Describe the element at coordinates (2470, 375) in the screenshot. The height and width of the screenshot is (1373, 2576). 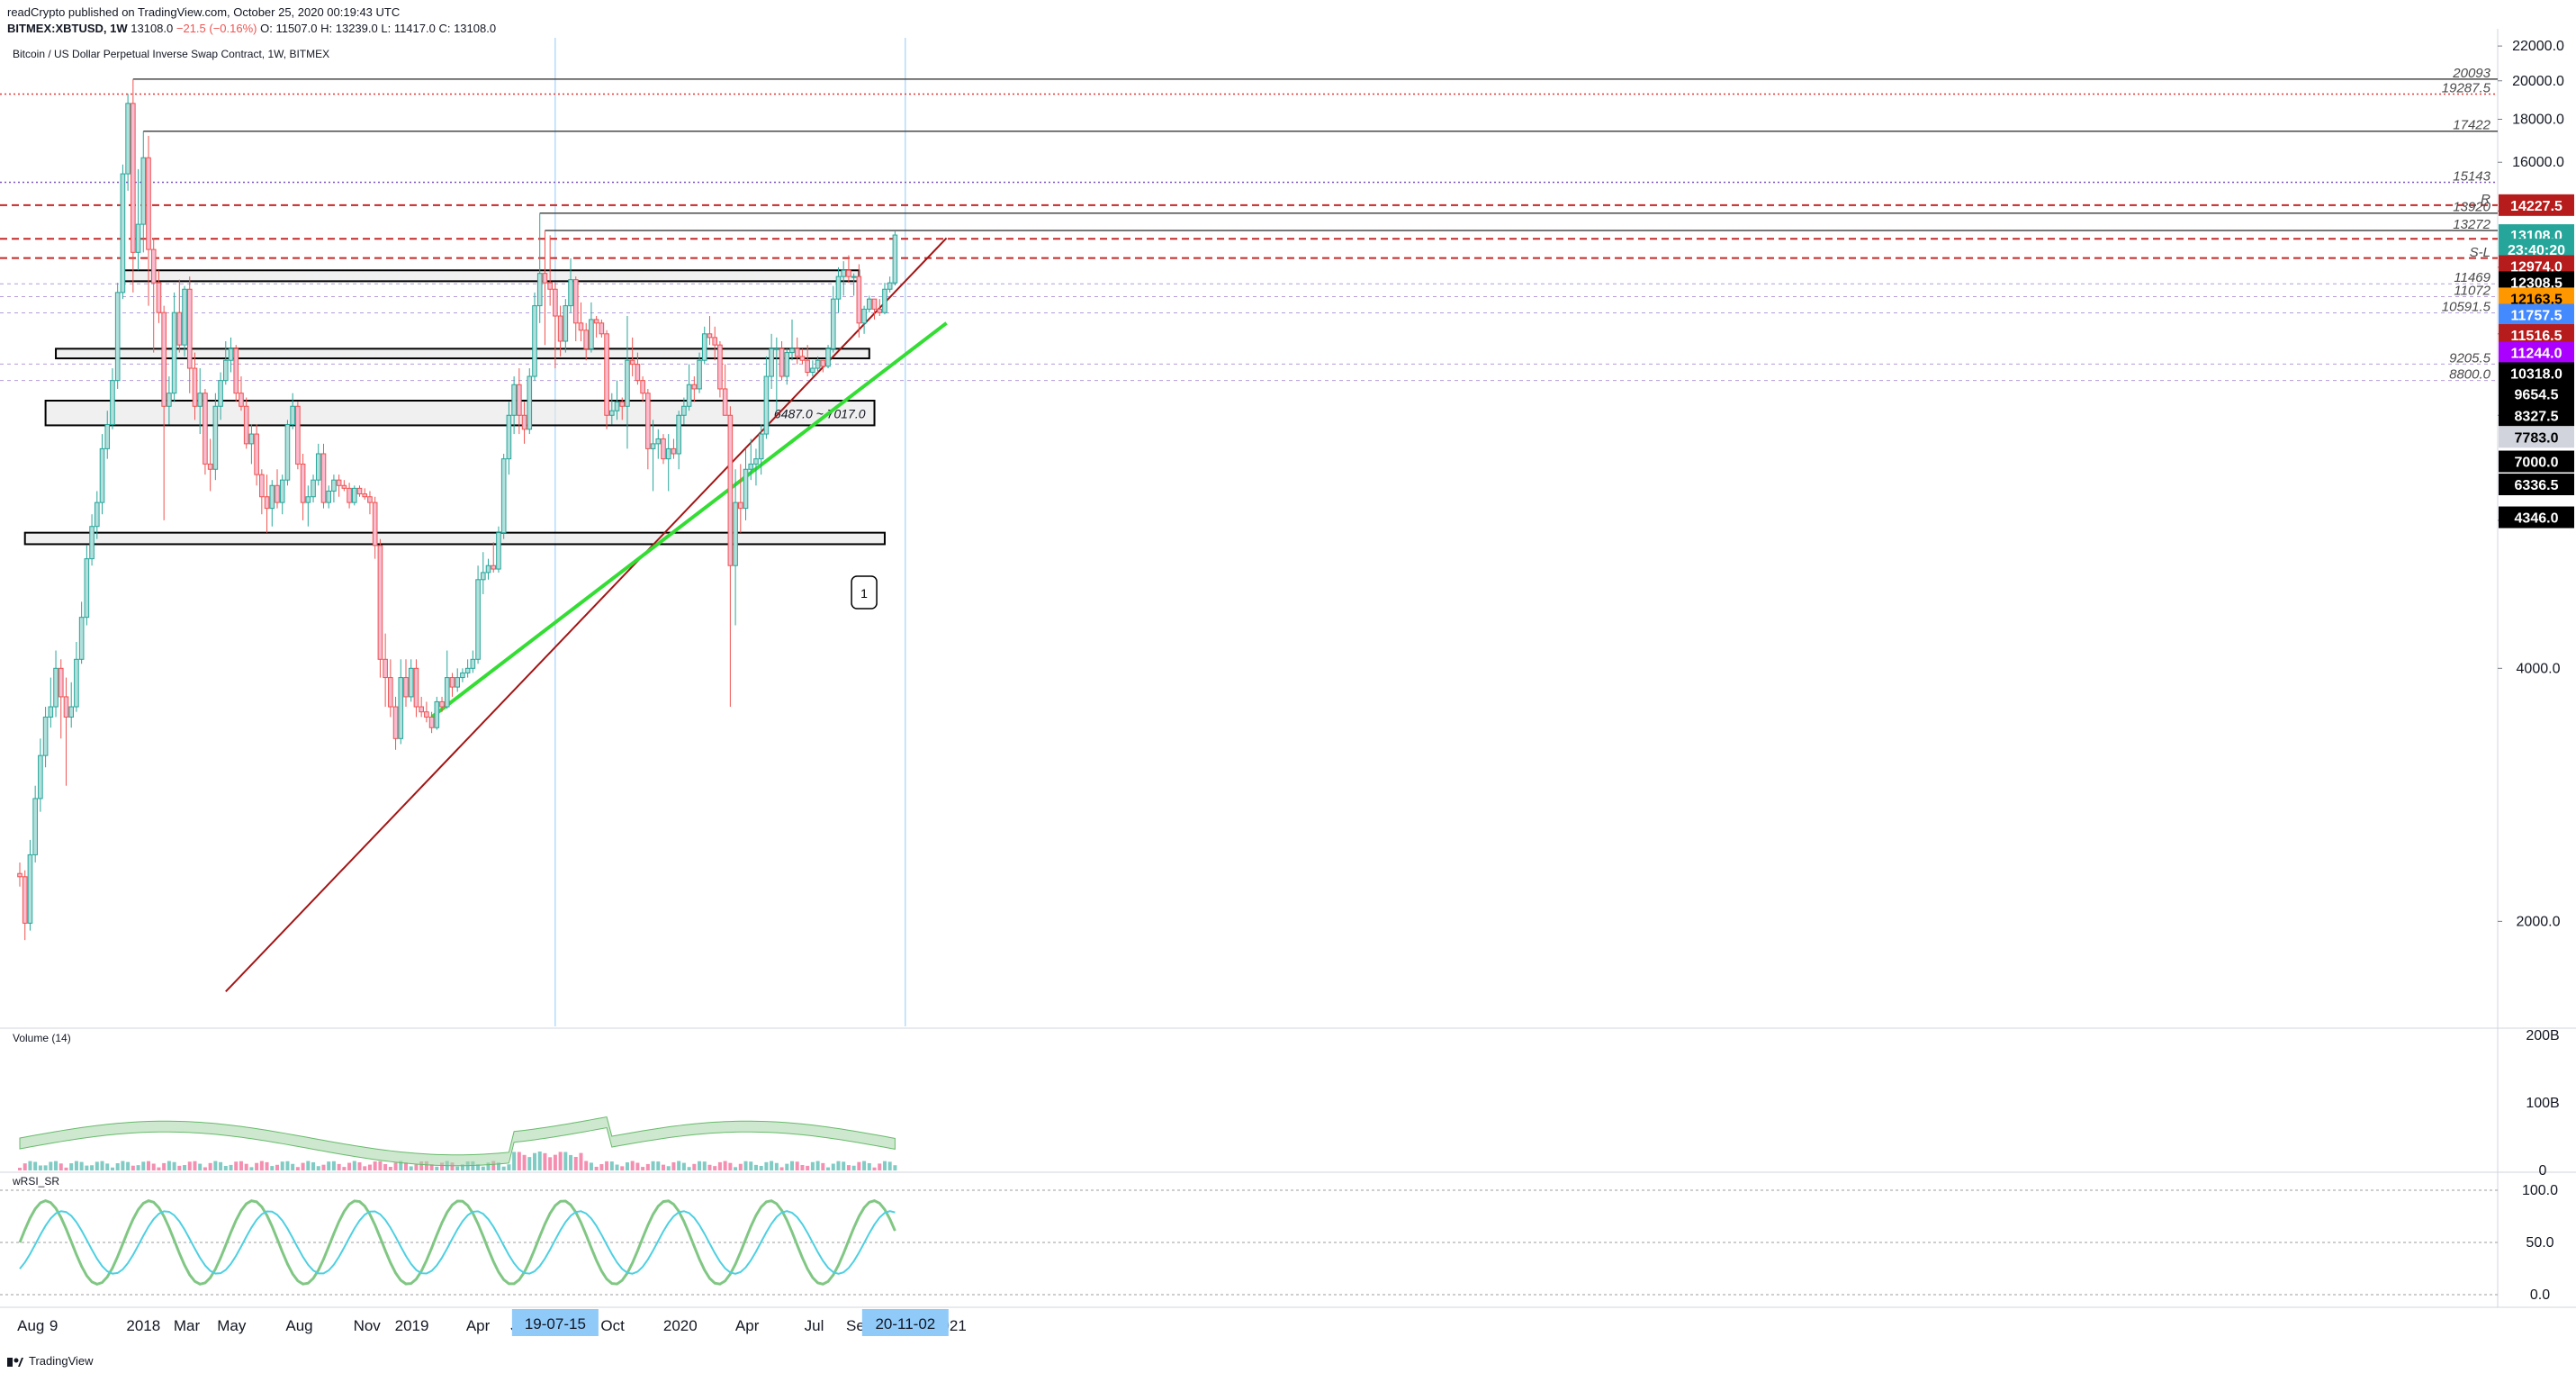
I see `level-label: 8800.0` at that location.